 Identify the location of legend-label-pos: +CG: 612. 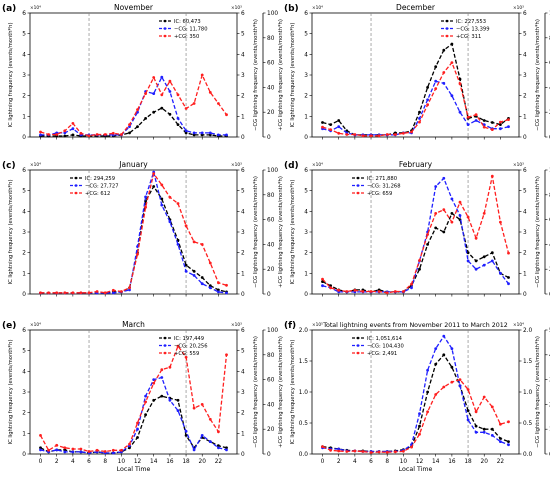
(97, 194).